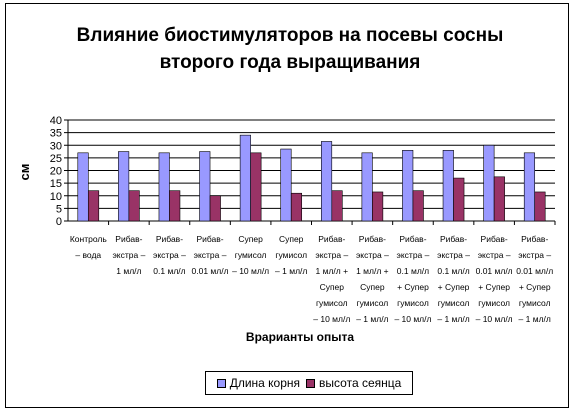  What do you see at coordinates (300, 337) in the screenshot?
I see `x-axis-label: Врарианты опыта` at bounding box center [300, 337].